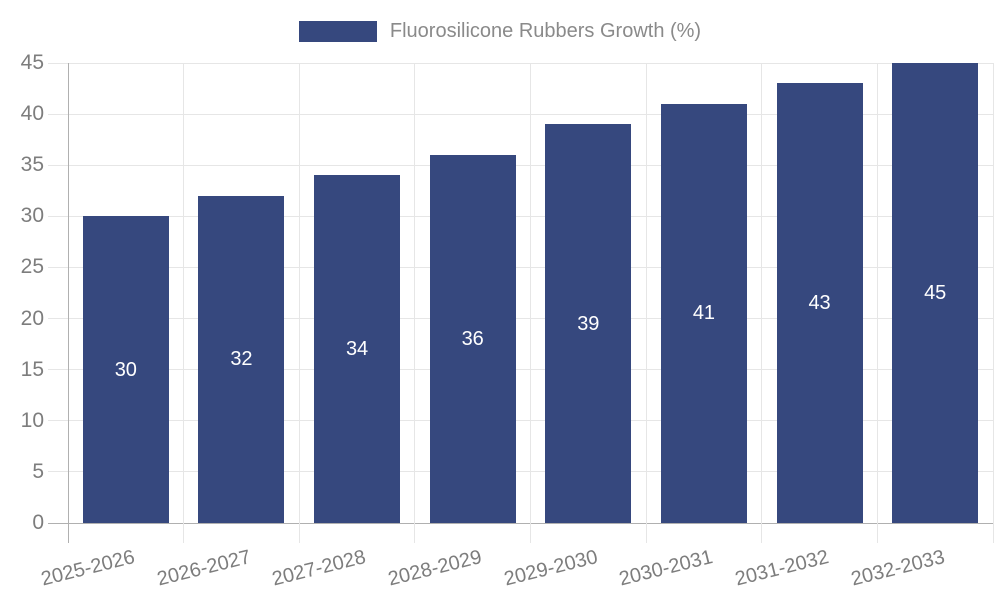 The height and width of the screenshot is (600, 1000). What do you see at coordinates (32, 318) in the screenshot?
I see `y-axis-tick-label: 20` at bounding box center [32, 318].